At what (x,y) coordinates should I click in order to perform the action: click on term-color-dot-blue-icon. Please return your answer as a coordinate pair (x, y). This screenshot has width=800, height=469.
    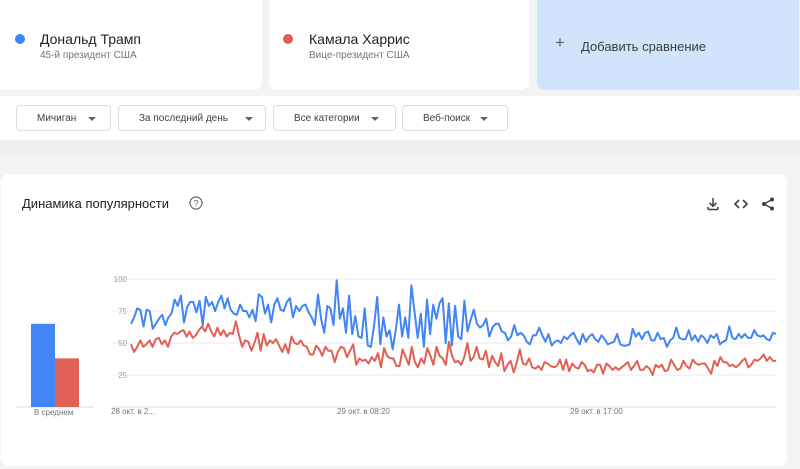
    Looking at the image, I should click on (20, 39).